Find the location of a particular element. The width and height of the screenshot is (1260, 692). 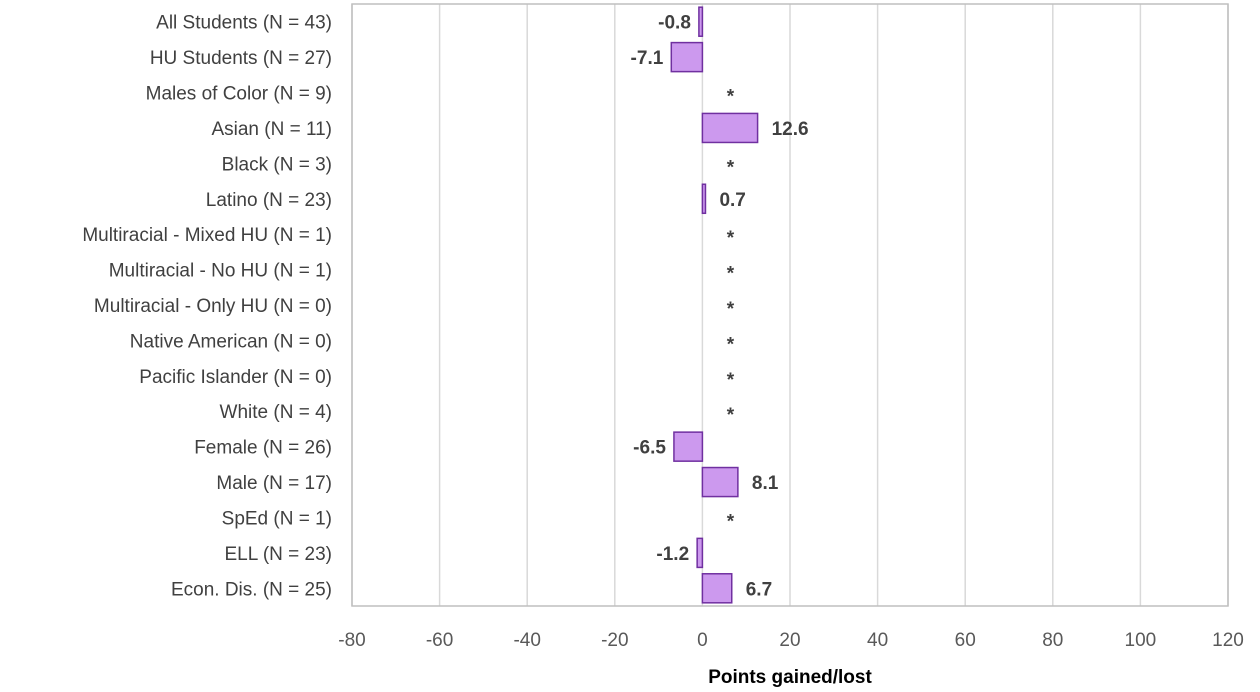

bars is located at coordinates (714, 305).